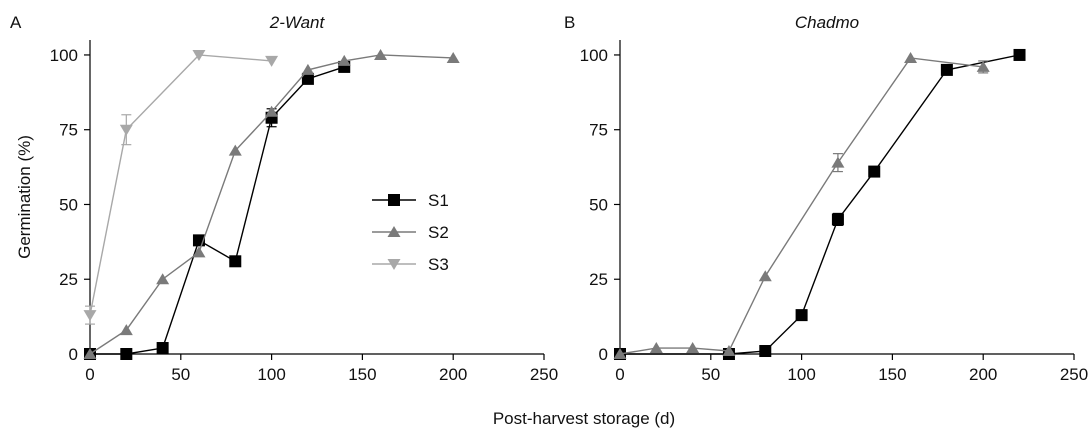 The image size is (1089, 431). What do you see at coordinates (410, 232) in the screenshot?
I see `legend: S1 S2 S3` at bounding box center [410, 232].